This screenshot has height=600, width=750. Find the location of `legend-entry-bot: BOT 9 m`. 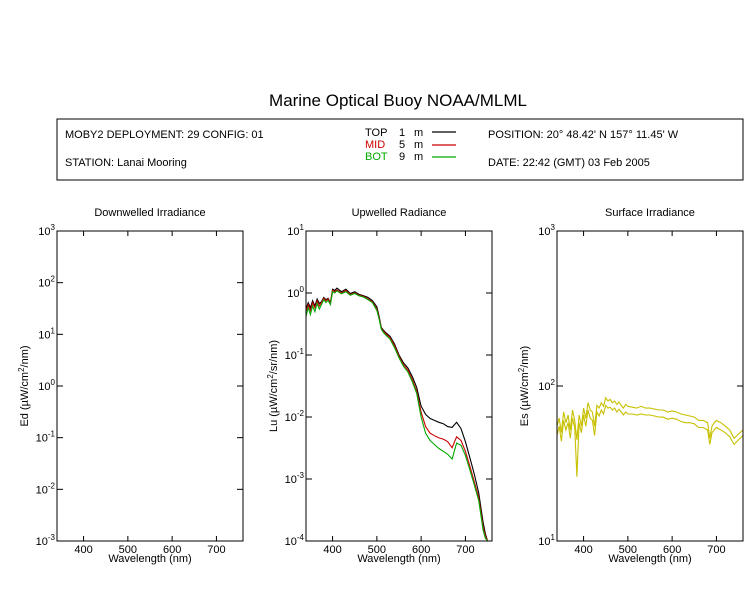

legend-entry-bot: BOT 9 m is located at coordinates (410, 157).